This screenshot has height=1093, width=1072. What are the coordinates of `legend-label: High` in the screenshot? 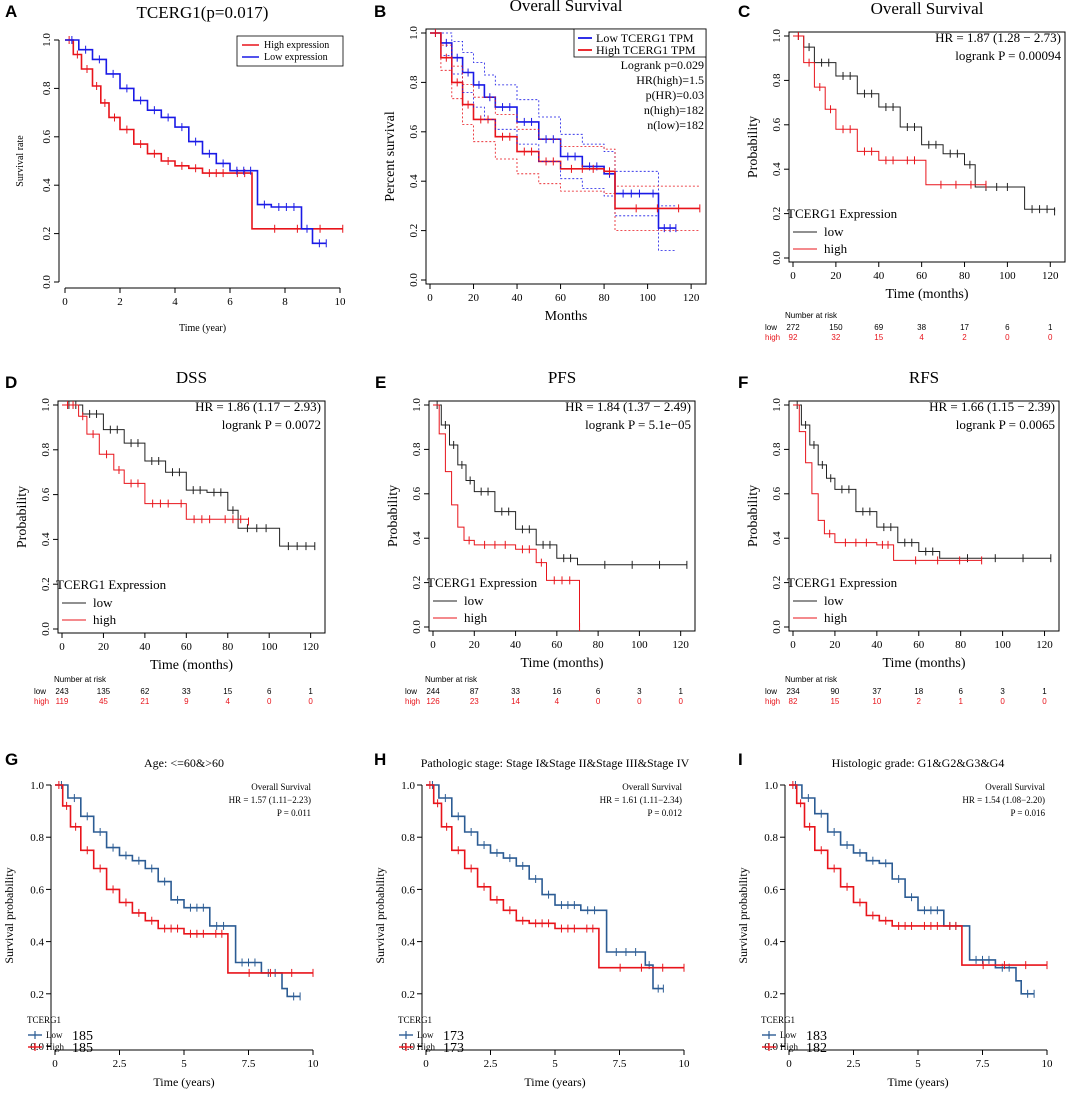 It's located at (55, 1047).